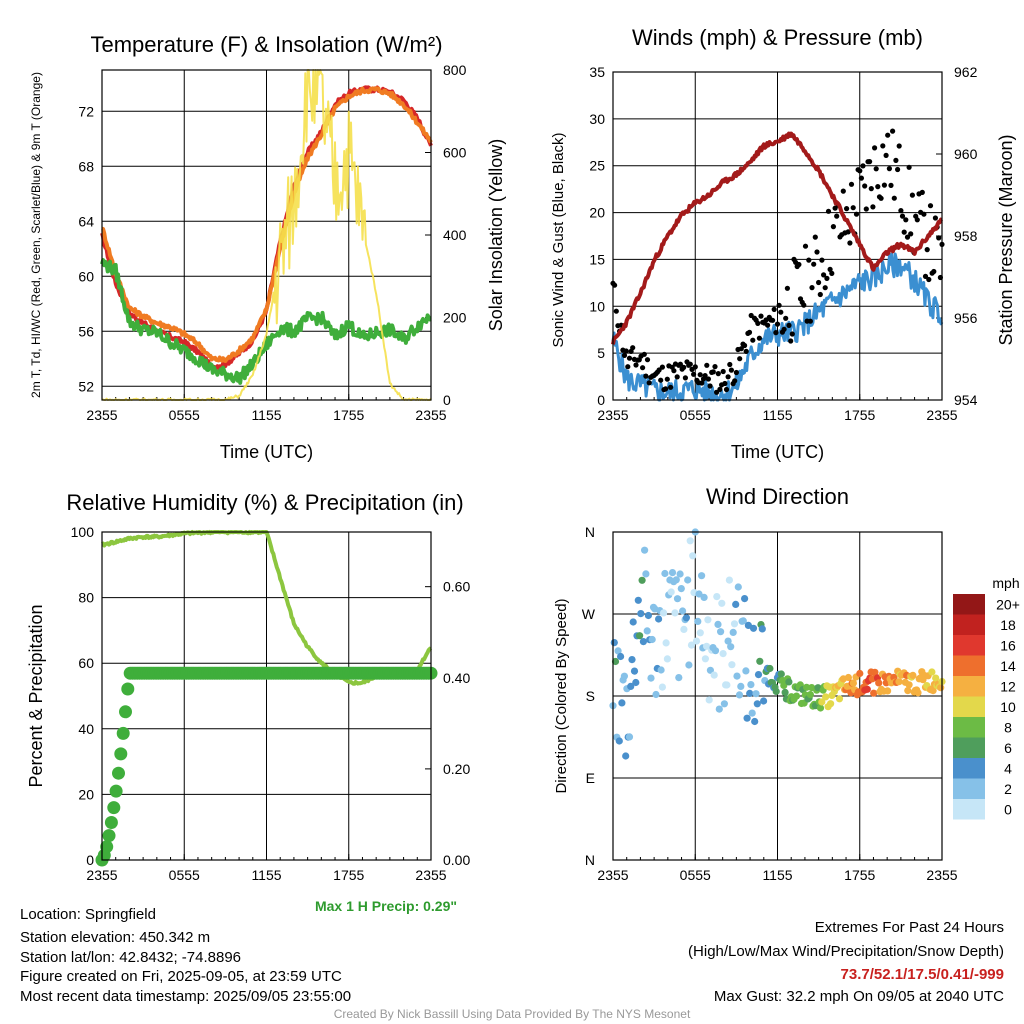 The image size is (1024, 1024). What do you see at coordinates (966, 154) in the screenshot?
I see `y2-tick-label: 960` at bounding box center [966, 154].